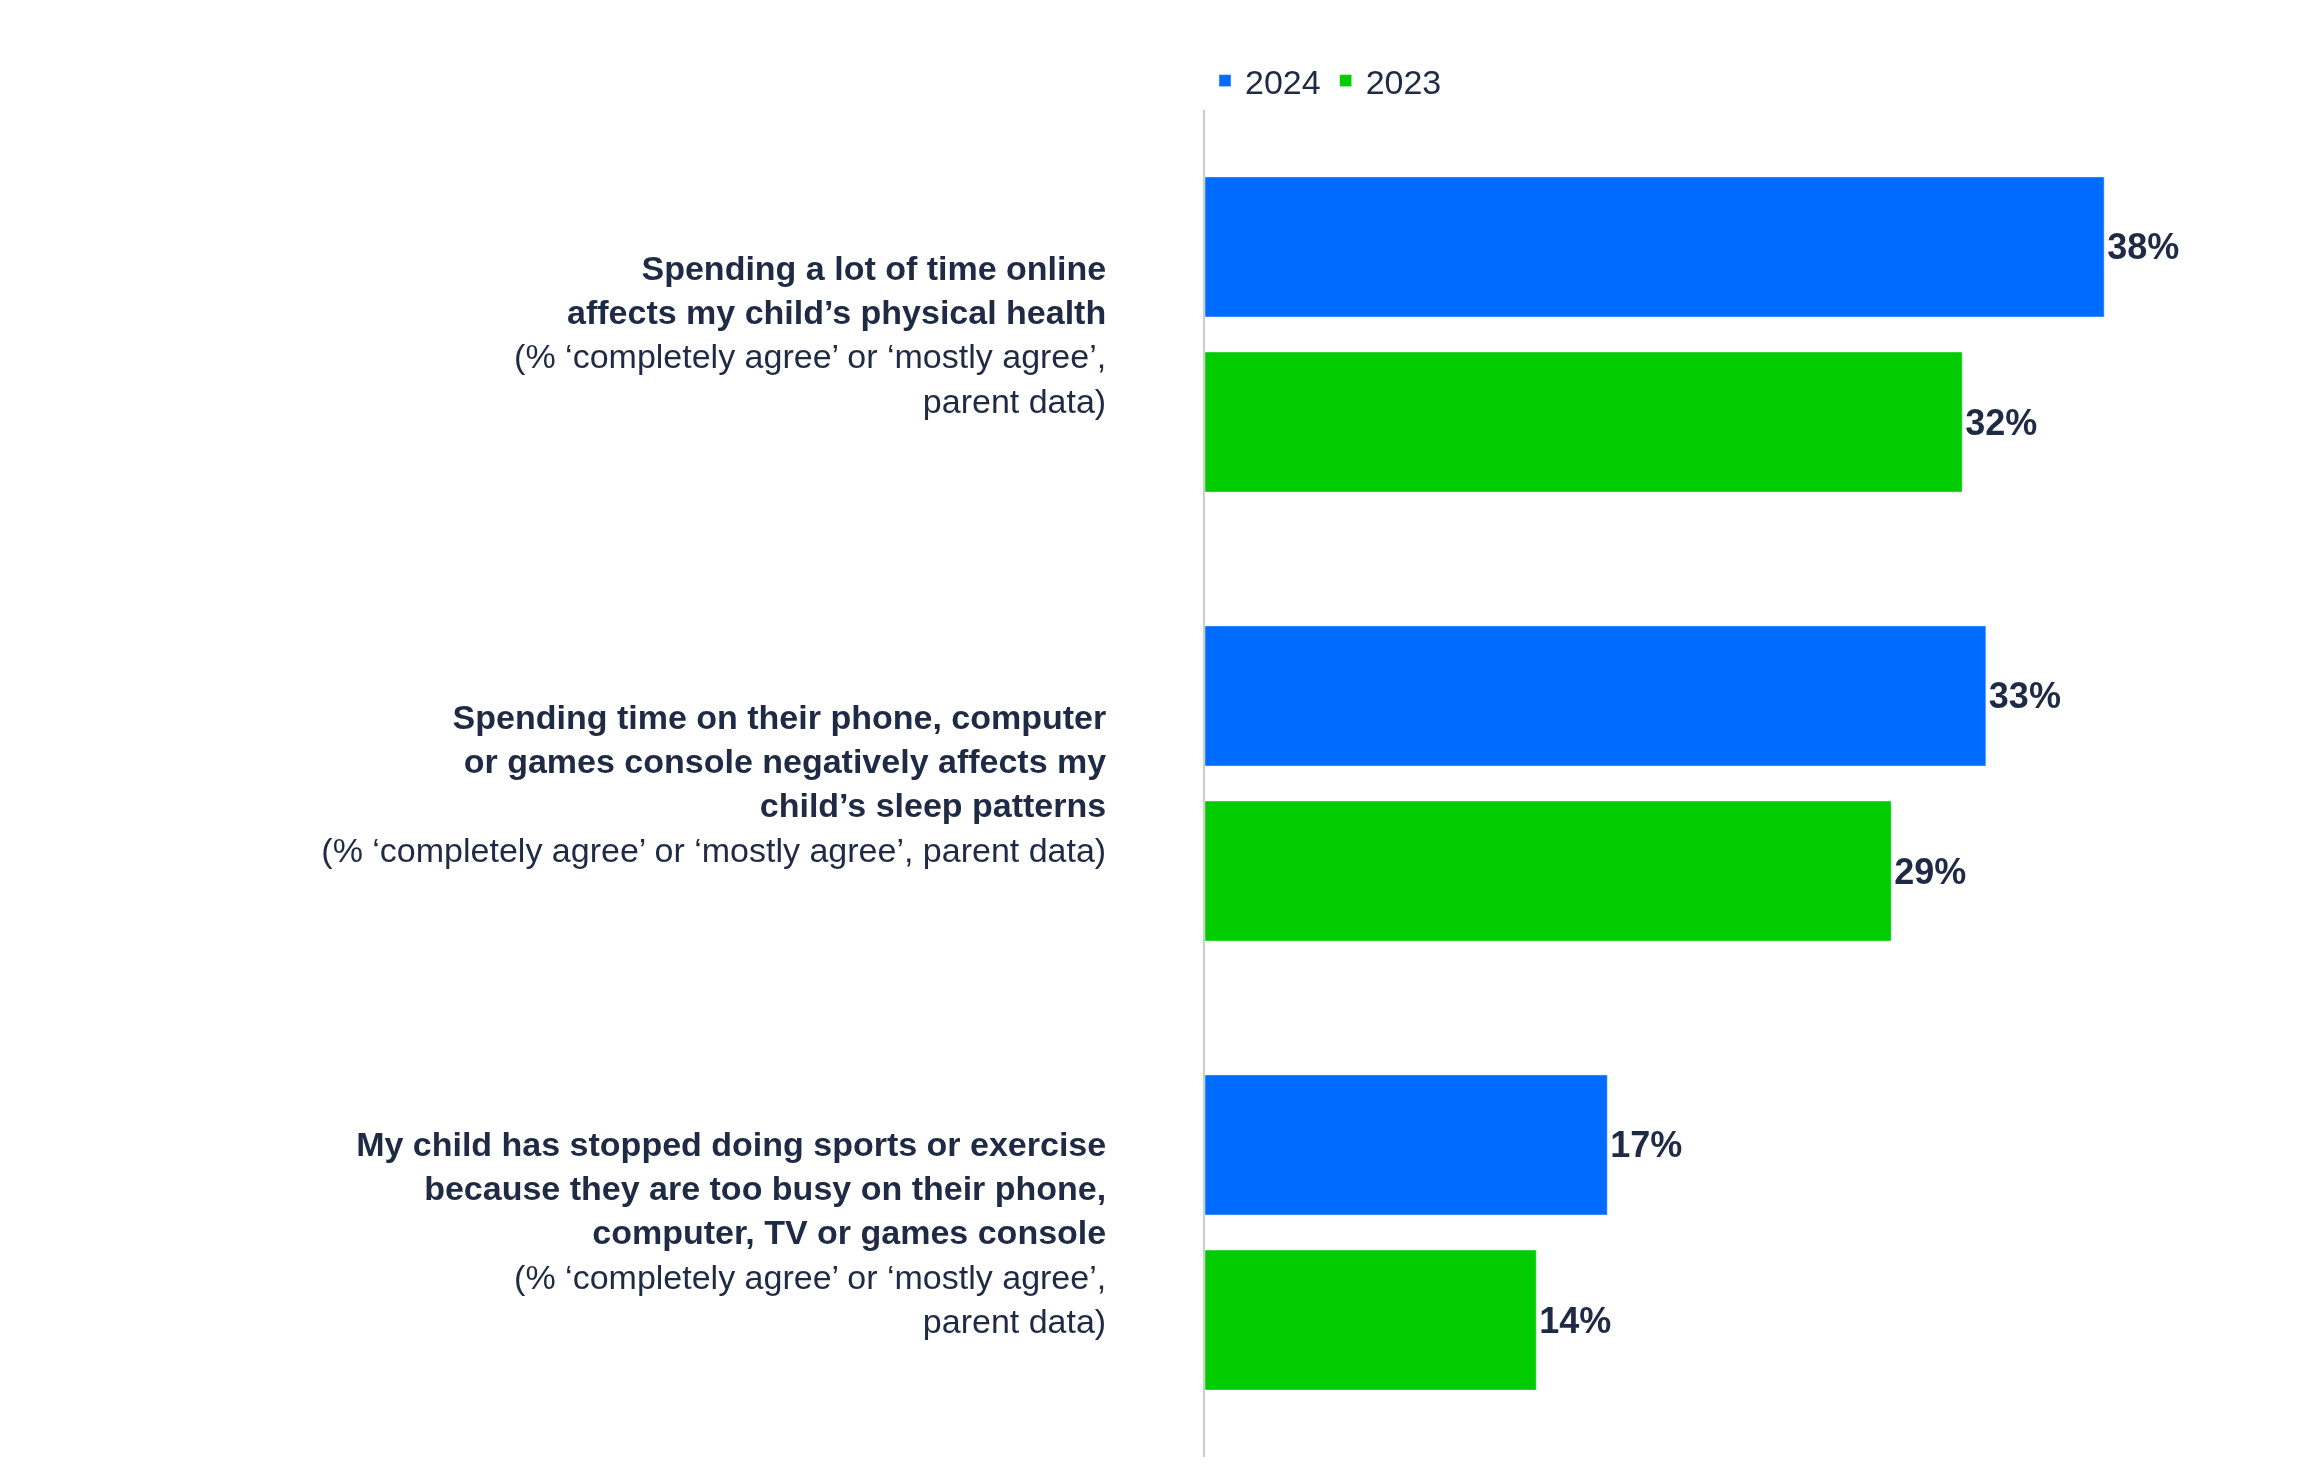 The image size is (2317, 1477). I want to click on y-tick-label: Spending a lot of time online affects my child’s physical health (% ‘completely agree’ or ‘mostly agree’, parent data), so click(810, 334).